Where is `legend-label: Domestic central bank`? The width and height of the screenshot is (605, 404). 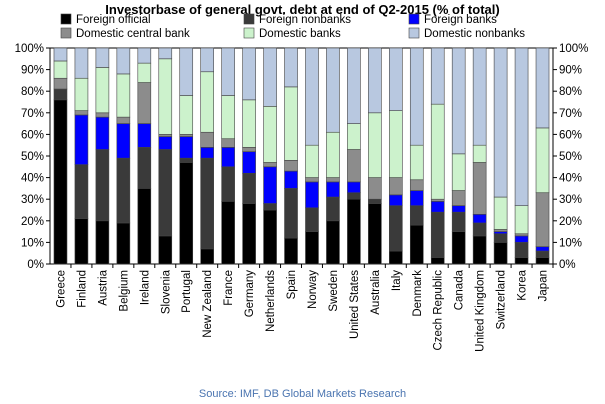 legend-label: Domestic central bank is located at coordinates (133, 34).